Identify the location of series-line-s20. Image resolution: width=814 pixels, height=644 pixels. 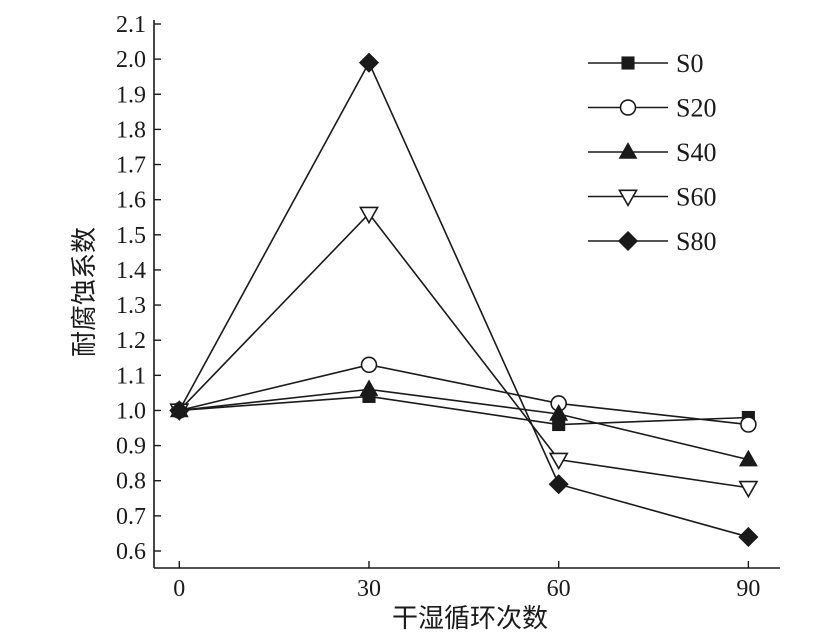
(464, 394).